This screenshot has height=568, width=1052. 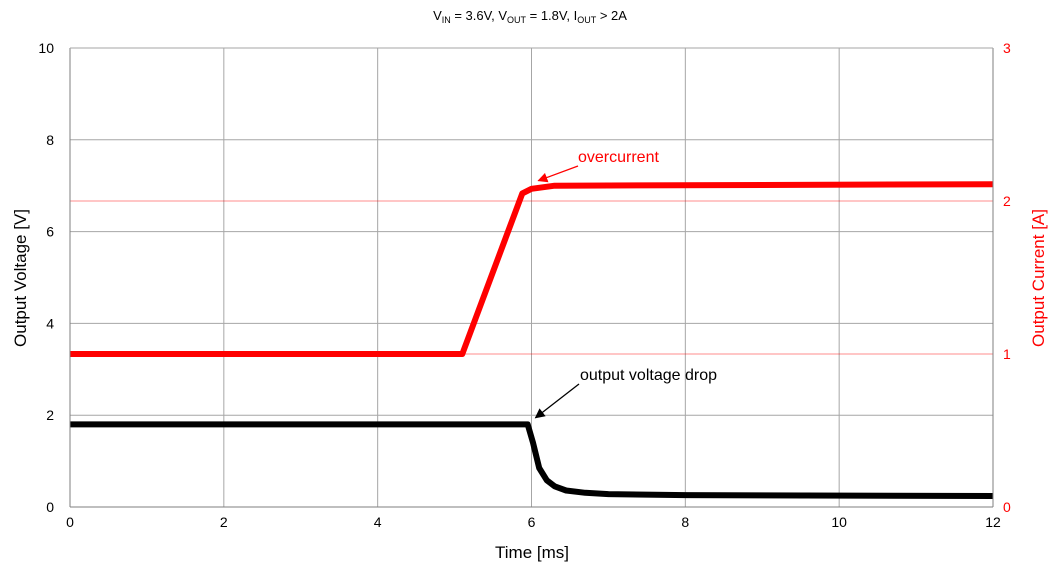 What do you see at coordinates (70, 522) in the screenshot?
I see `x-tick-label: 0` at bounding box center [70, 522].